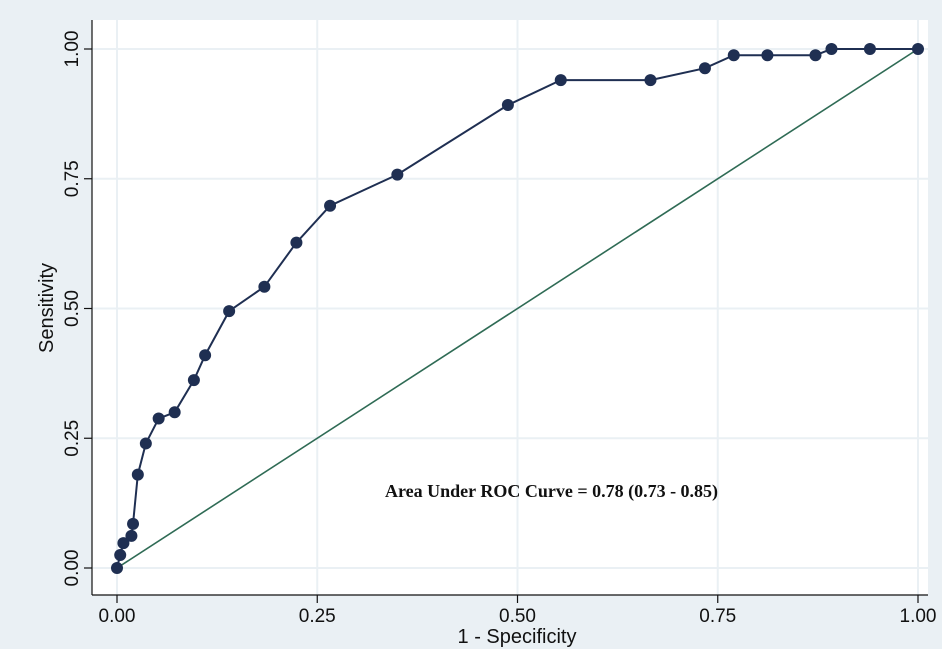 The height and width of the screenshot is (649, 942). Describe the element at coordinates (517, 616) in the screenshot. I see `x-tick-label: 0.50` at that location.